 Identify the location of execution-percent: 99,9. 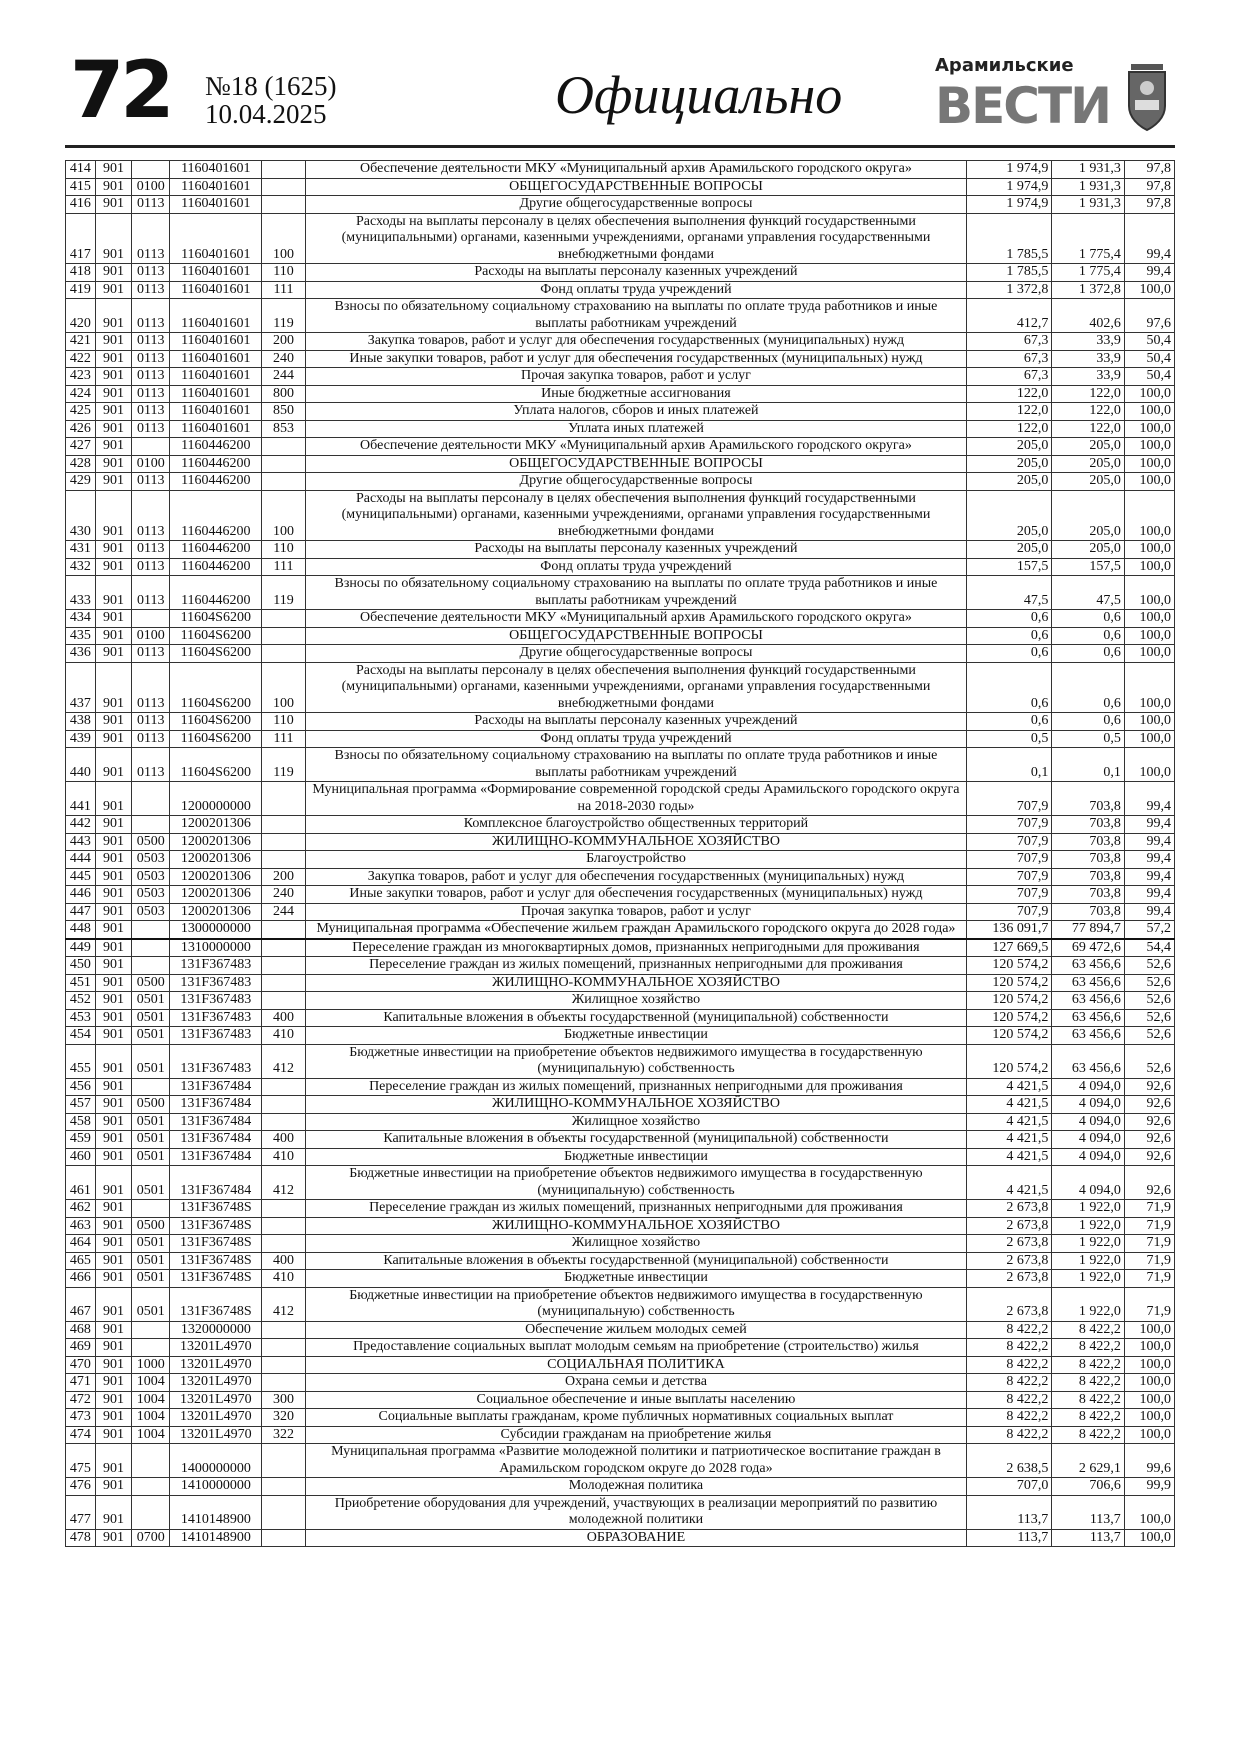
(1149, 1486).